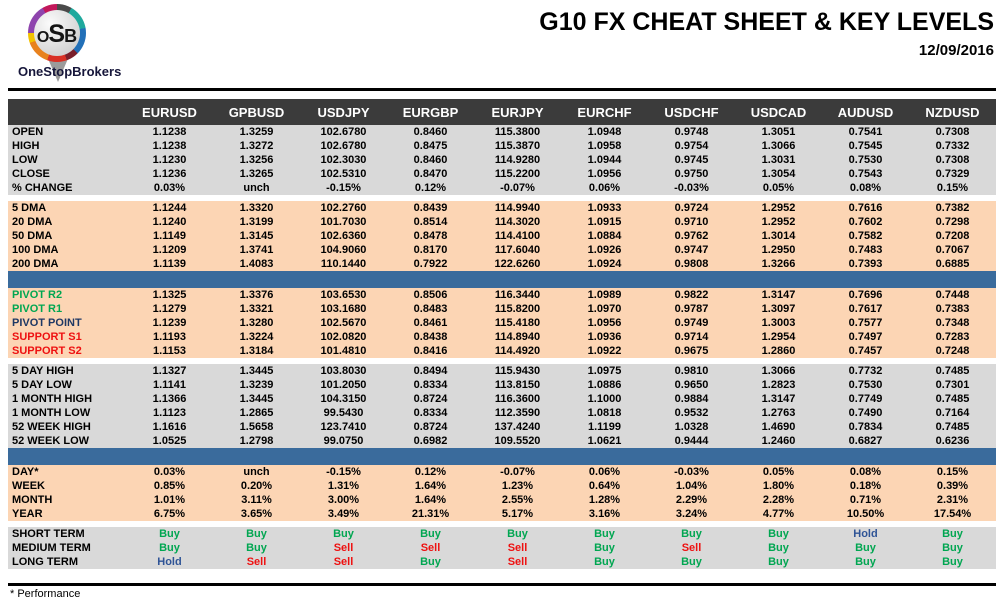 The height and width of the screenshot is (603, 1004). I want to click on cell: 1.3051, so click(778, 132).